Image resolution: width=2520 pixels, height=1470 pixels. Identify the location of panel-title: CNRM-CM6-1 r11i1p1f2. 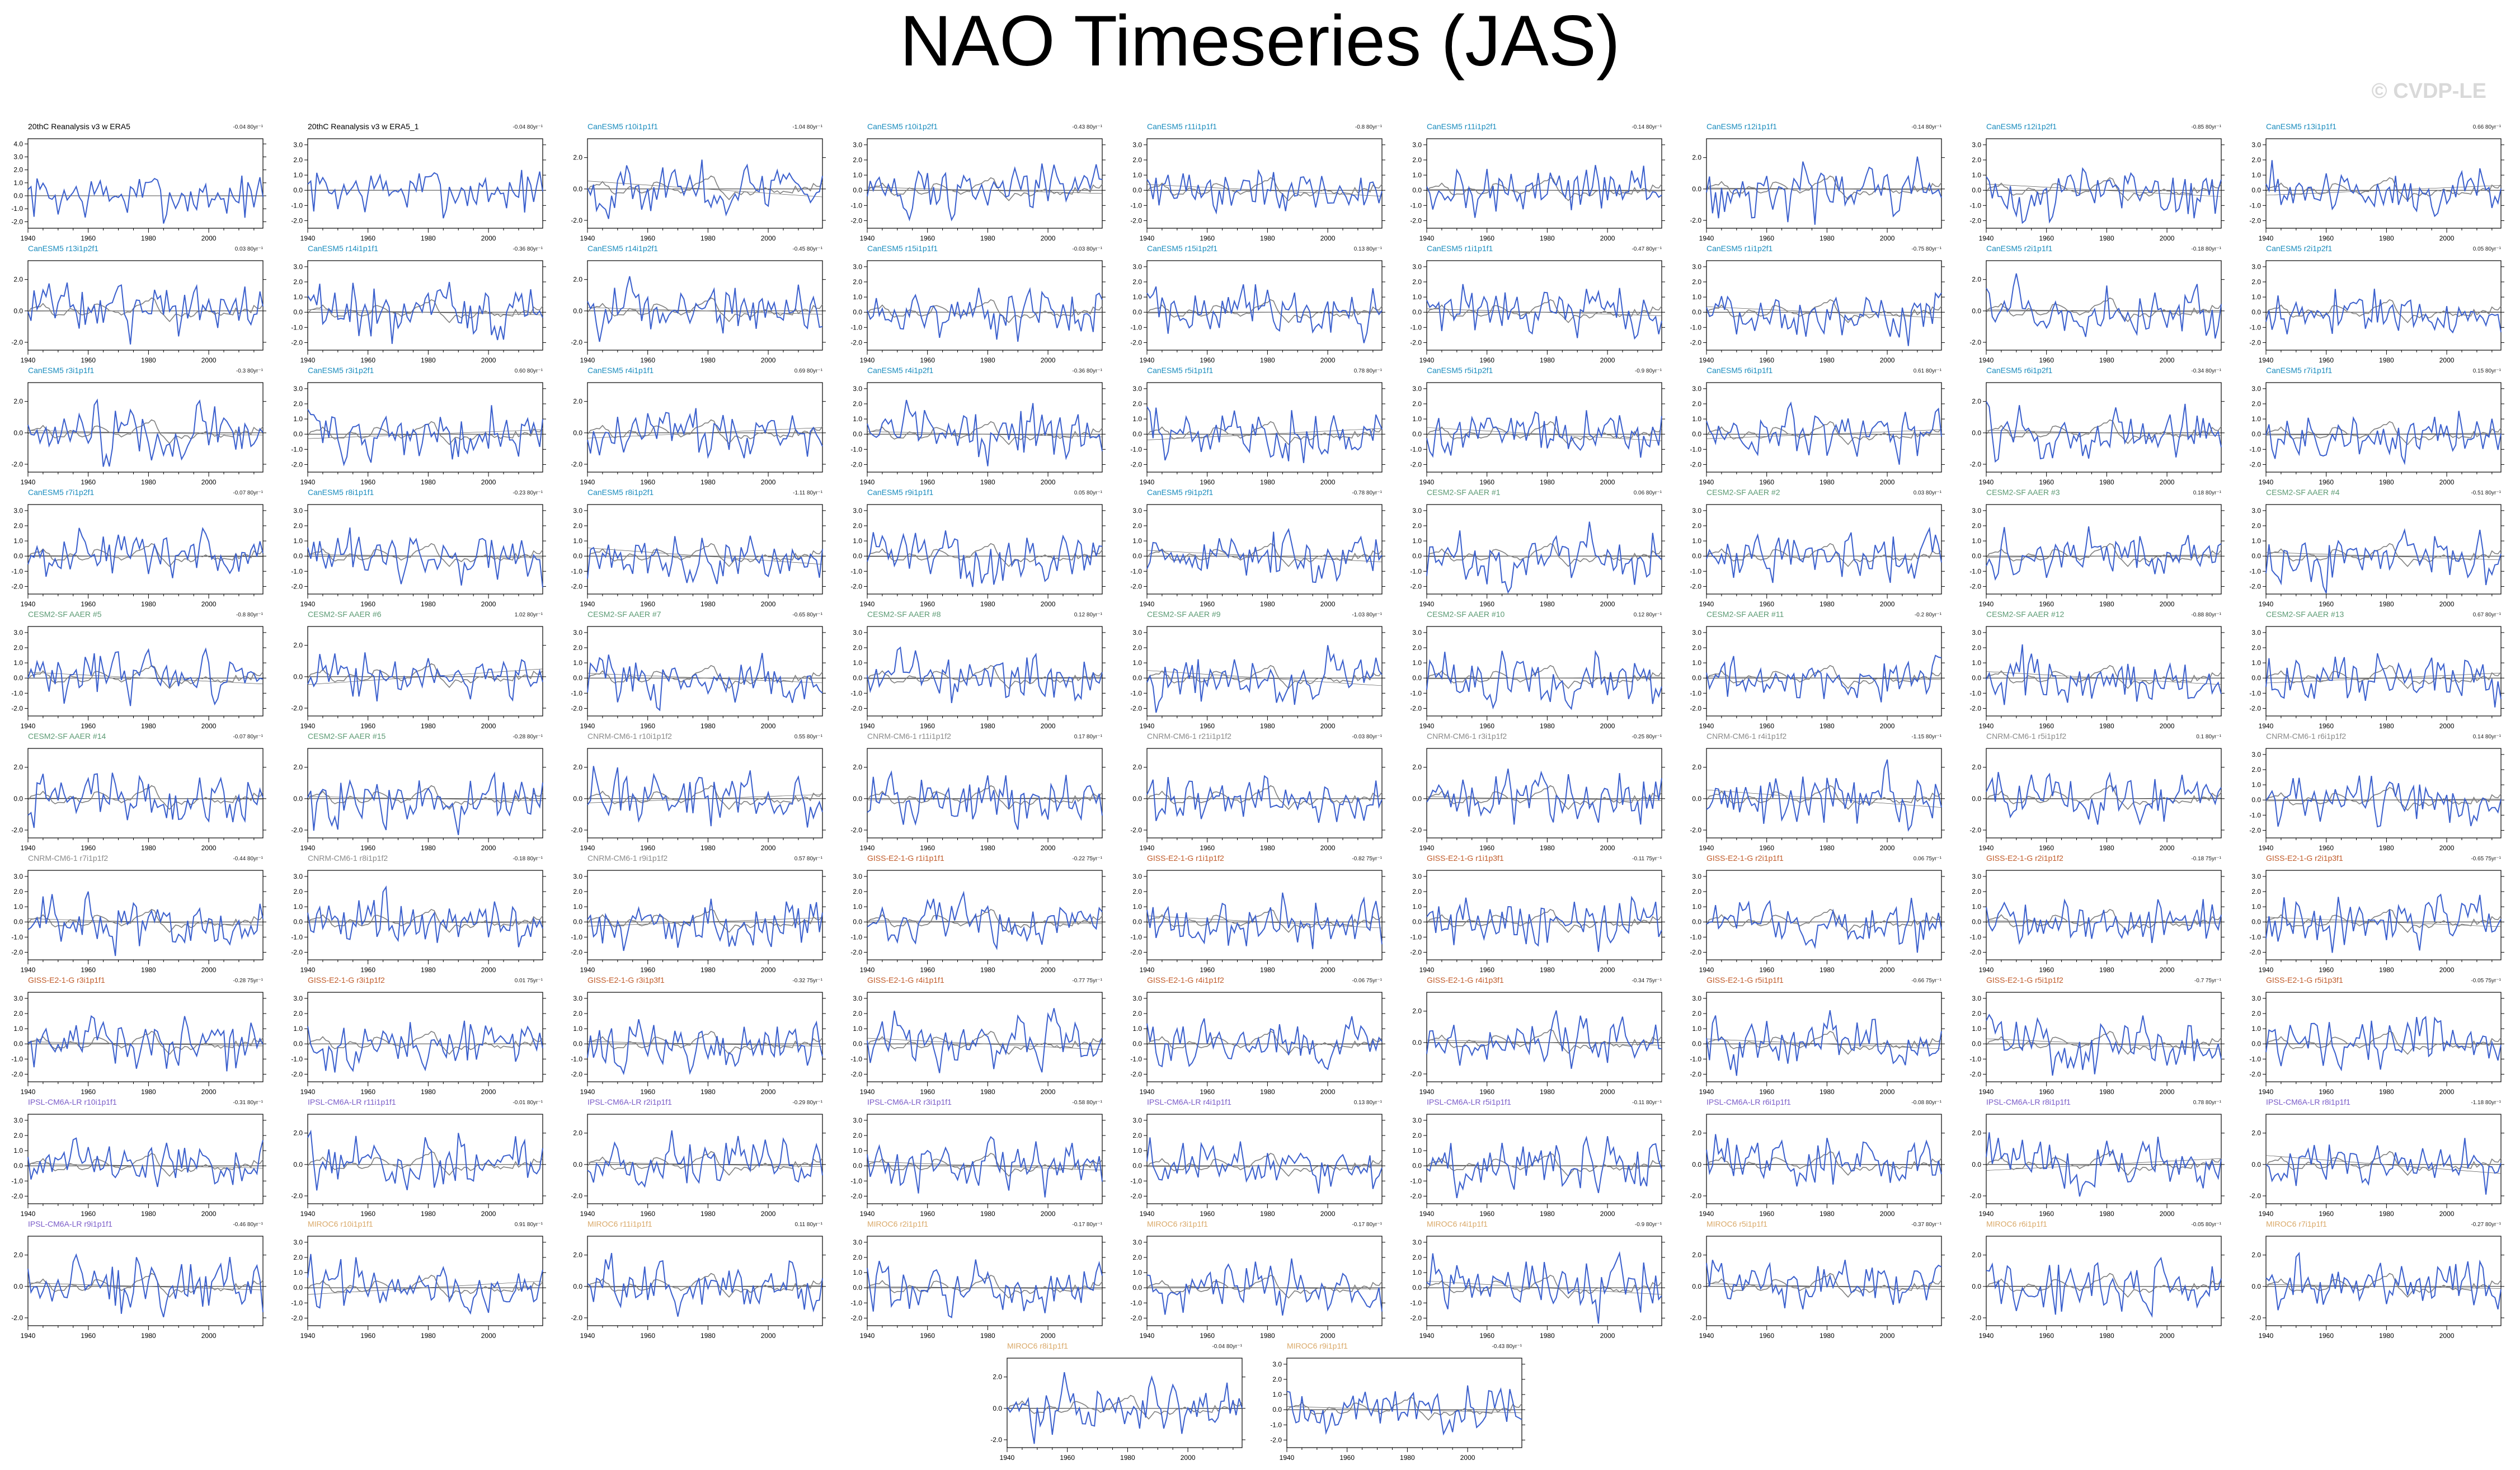
(909, 736).